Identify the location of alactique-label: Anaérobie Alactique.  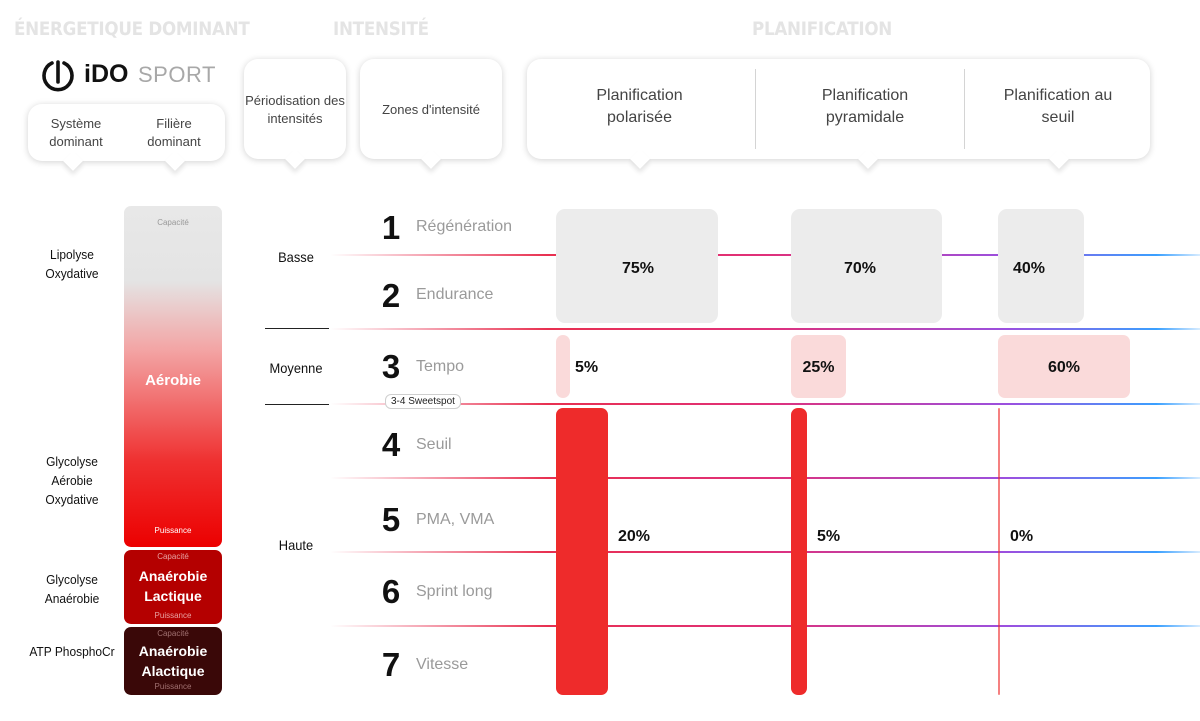
(173, 661).